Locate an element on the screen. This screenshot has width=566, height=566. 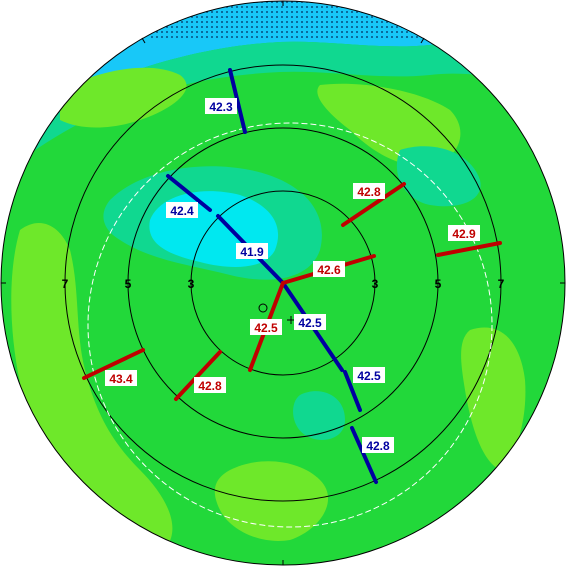
vertex-crosshair is located at coordinates (291, 320).